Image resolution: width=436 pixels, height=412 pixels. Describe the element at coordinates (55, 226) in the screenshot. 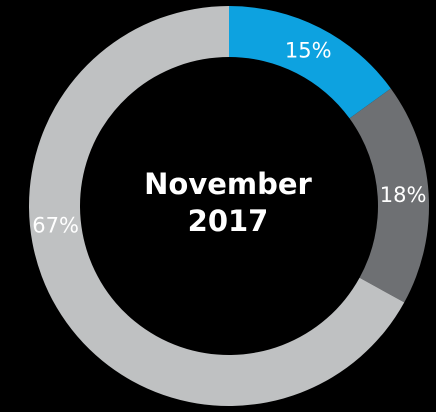

I see `donut-slice-label-67-percent: 67%` at that location.